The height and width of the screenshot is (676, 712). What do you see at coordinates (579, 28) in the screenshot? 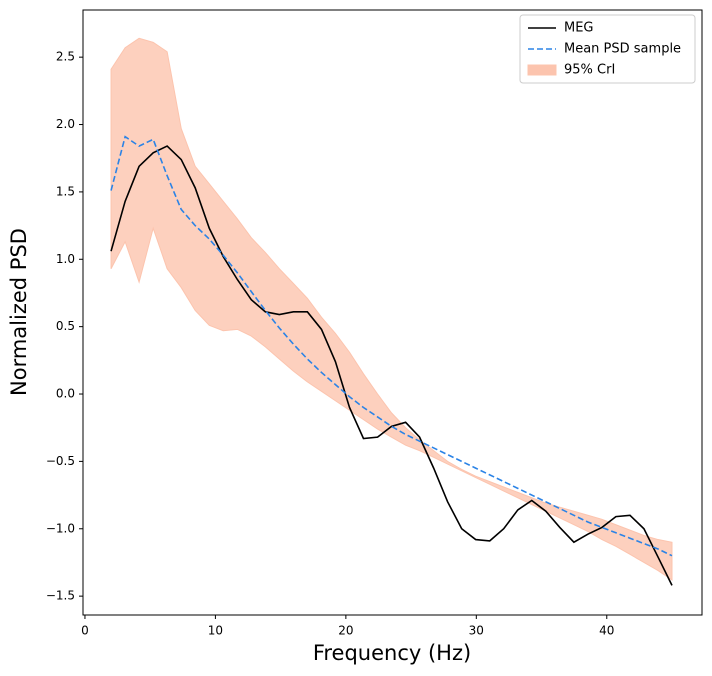
I see `legend-label: MEG` at bounding box center [579, 28].